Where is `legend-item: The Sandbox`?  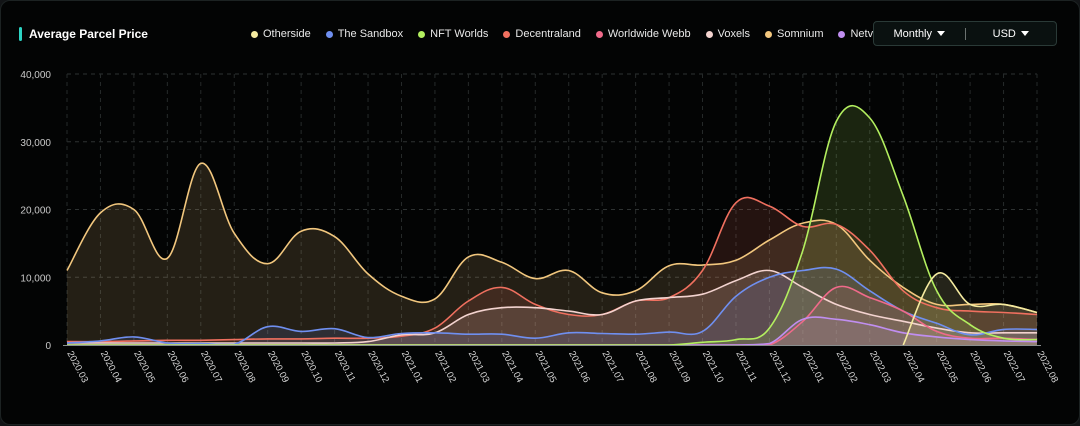
legend-item: The Sandbox is located at coordinates (364, 34).